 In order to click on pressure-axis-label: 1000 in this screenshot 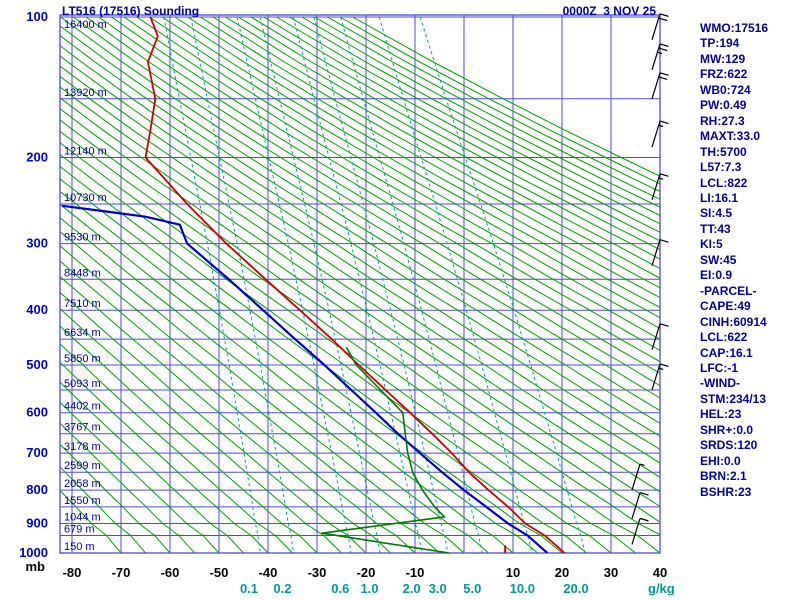, I will do `click(33, 552)`.